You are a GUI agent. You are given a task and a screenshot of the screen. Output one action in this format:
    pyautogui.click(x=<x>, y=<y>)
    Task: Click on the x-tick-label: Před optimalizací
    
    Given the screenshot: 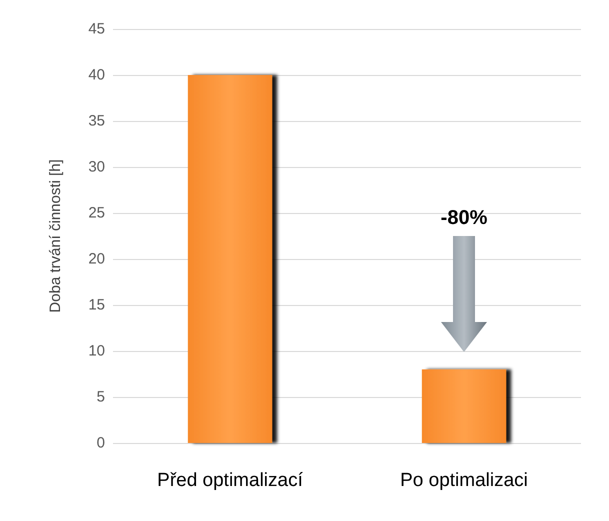 What is the action you would take?
    pyautogui.click(x=230, y=480)
    